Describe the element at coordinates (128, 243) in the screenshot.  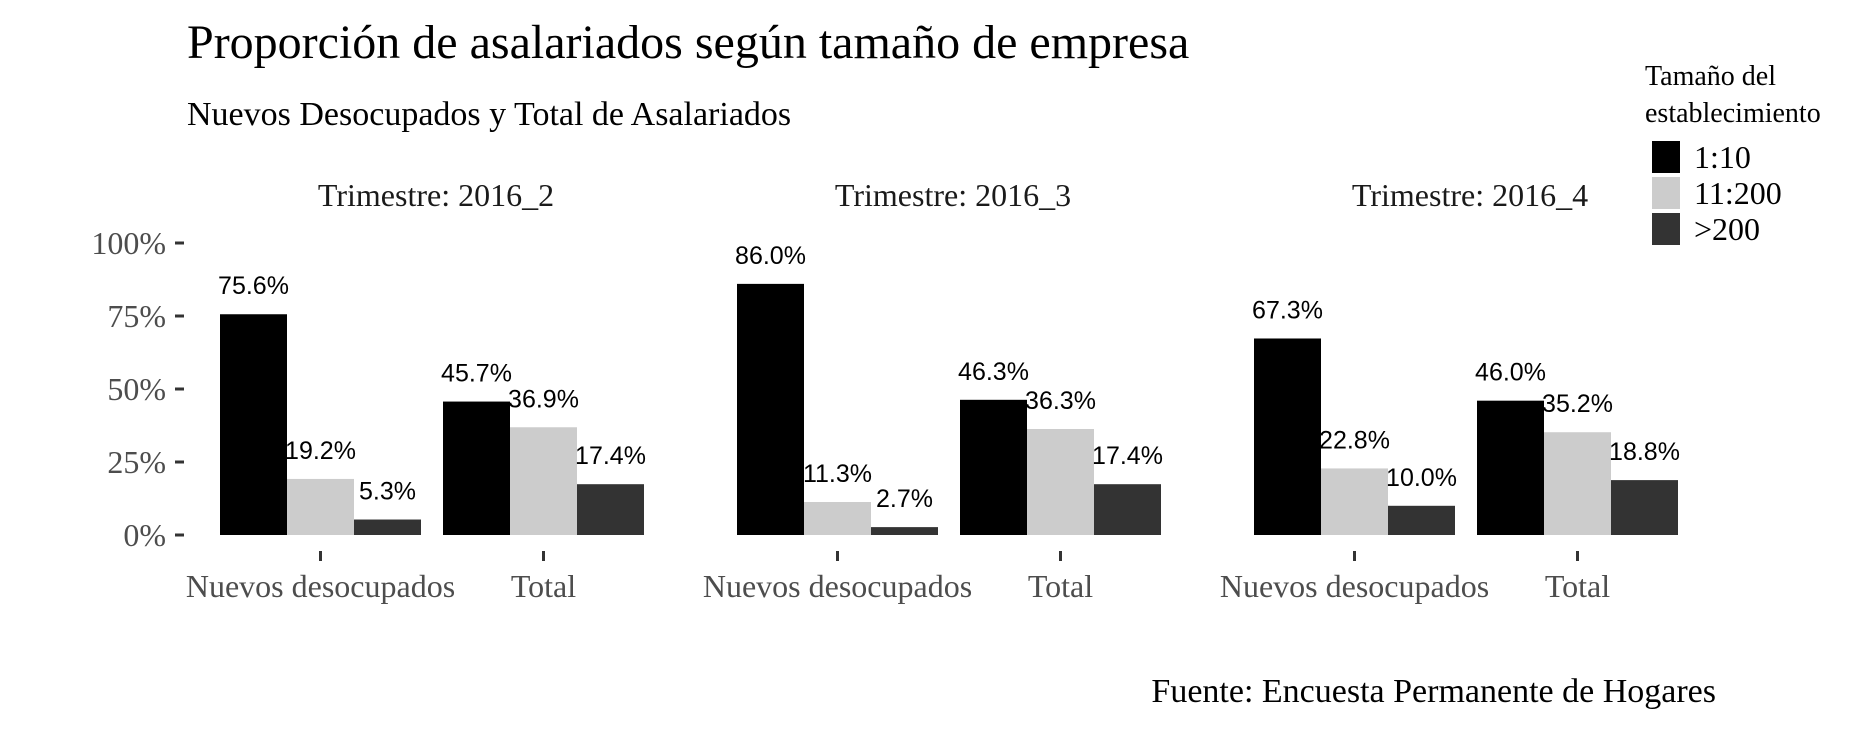
I see `y-tick-label: 100%` at that location.